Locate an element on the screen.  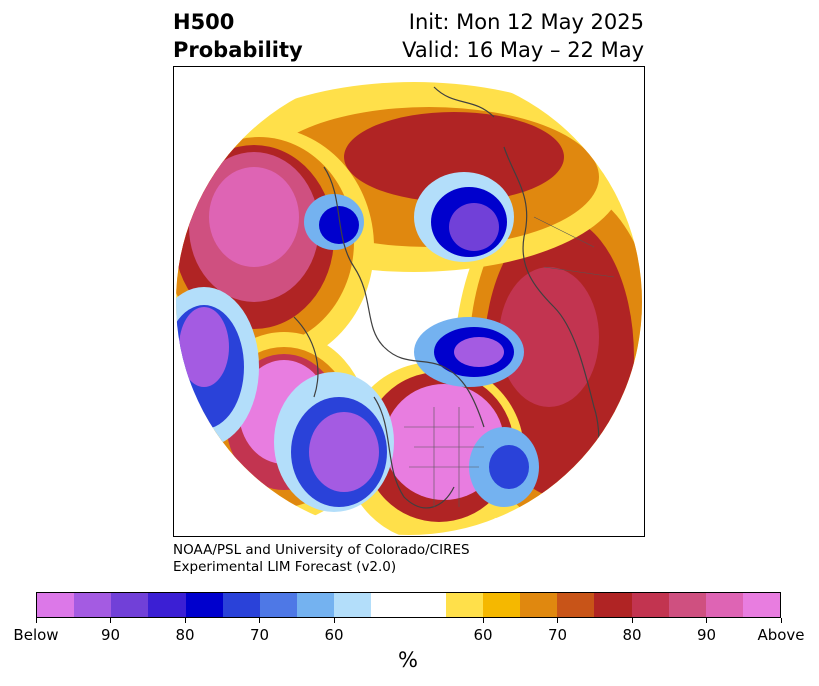
north-pole-marker is located at coordinates (409, 302).